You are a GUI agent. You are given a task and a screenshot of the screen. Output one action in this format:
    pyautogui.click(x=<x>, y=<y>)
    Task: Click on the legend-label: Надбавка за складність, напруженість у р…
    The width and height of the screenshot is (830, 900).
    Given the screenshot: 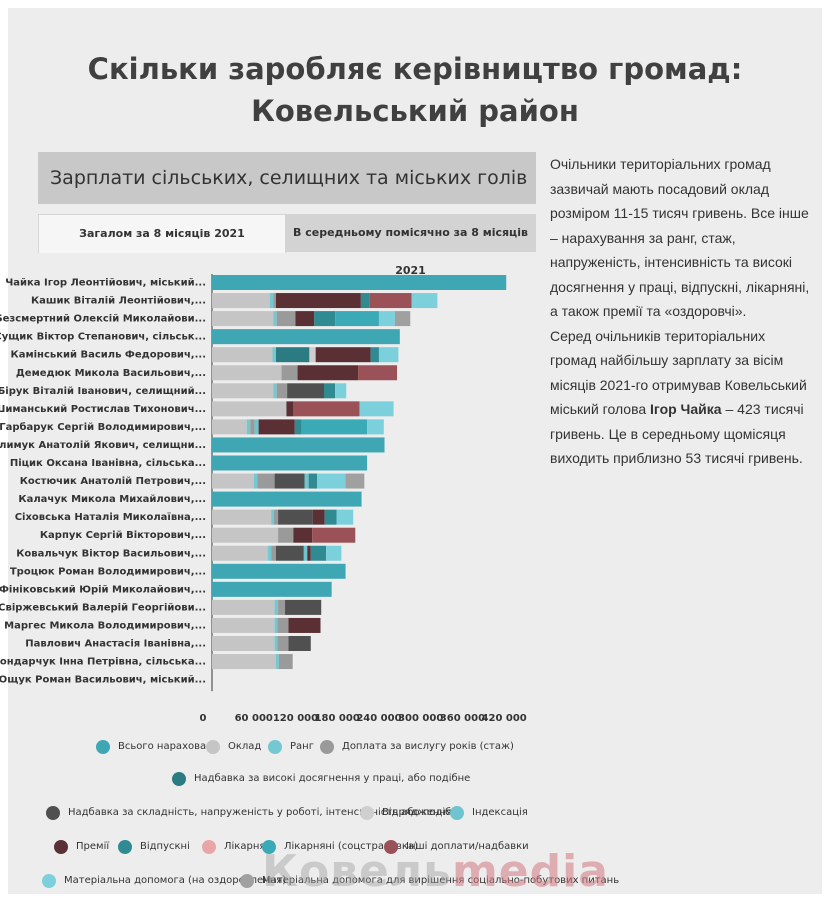 What is the action you would take?
    pyautogui.click(x=266, y=812)
    